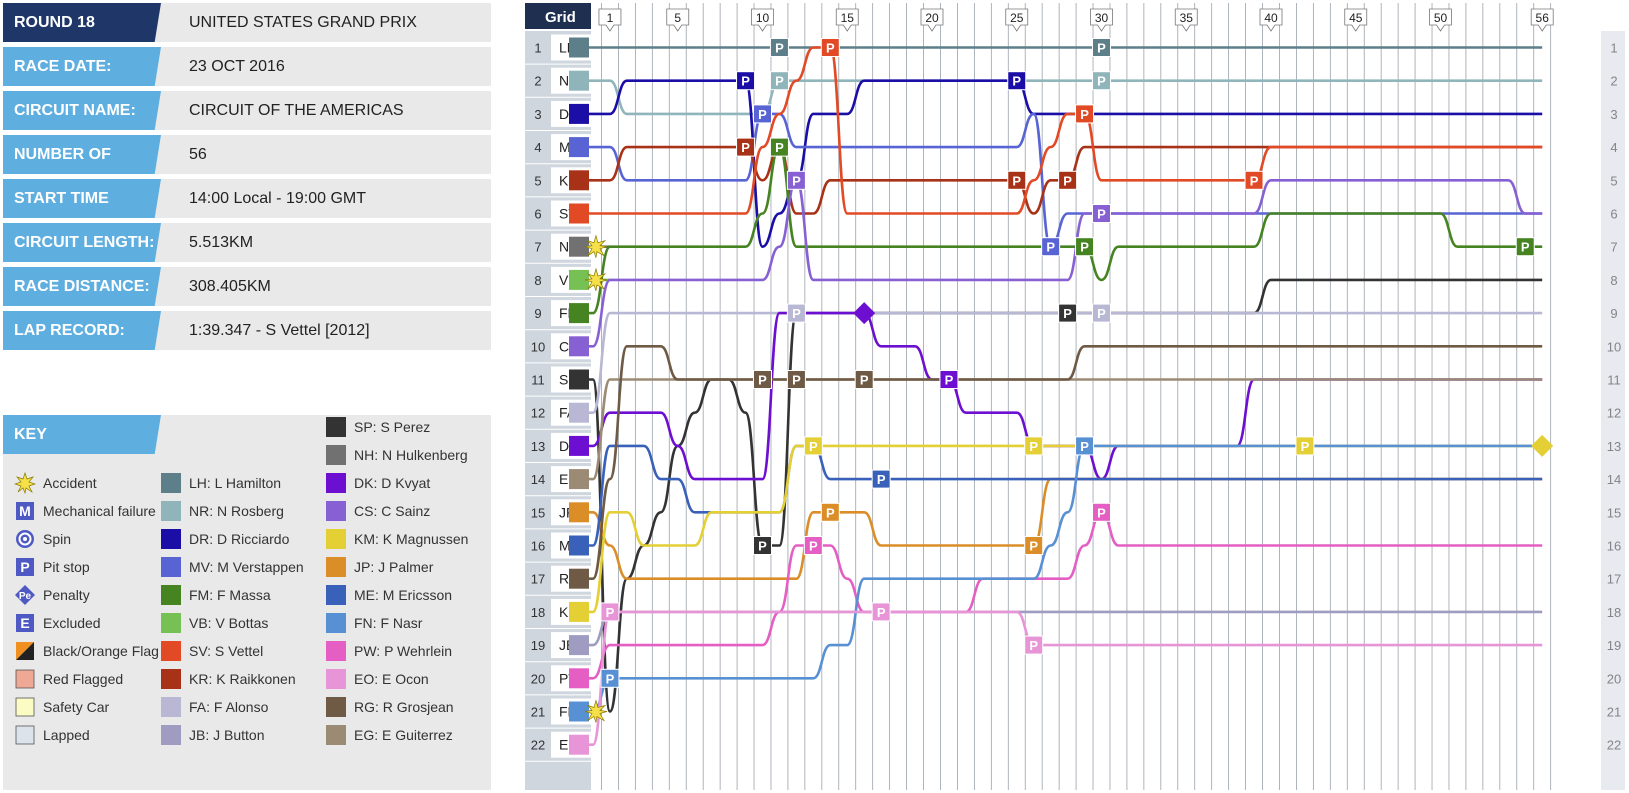 Image resolution: width=1629 pixels, height=793 pixels. What do you see at coordinates (537, 81) in the screenshot?
I see `grid-position-label: 2` at bounding box center [537, 81].